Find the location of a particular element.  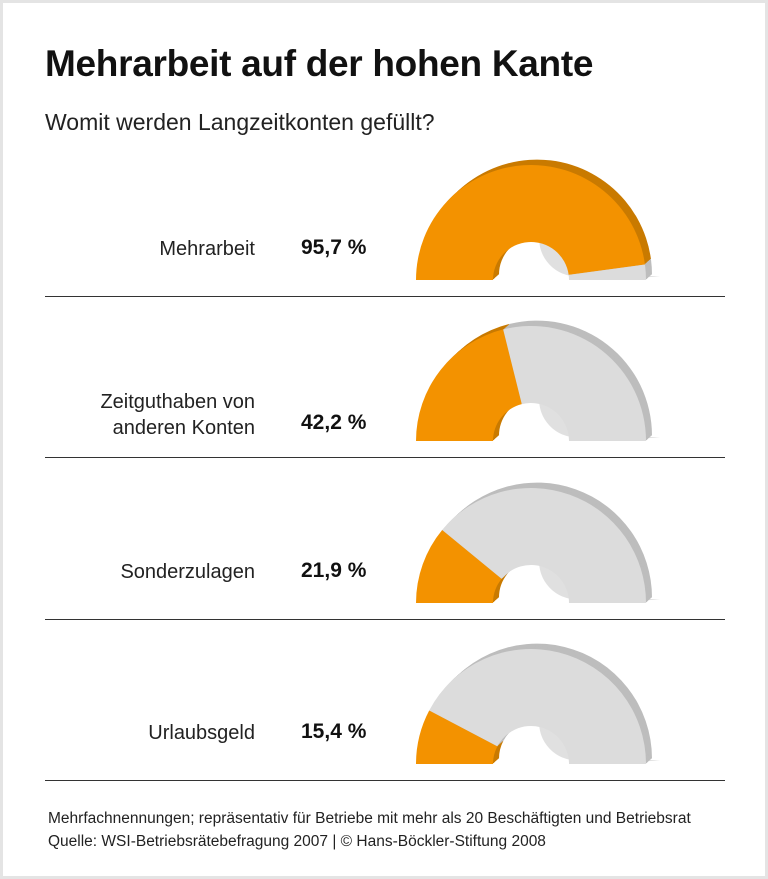

chart-subtitle: Womit werden Langzeitkonten gefüllt? is located at coordinates (240, 122).